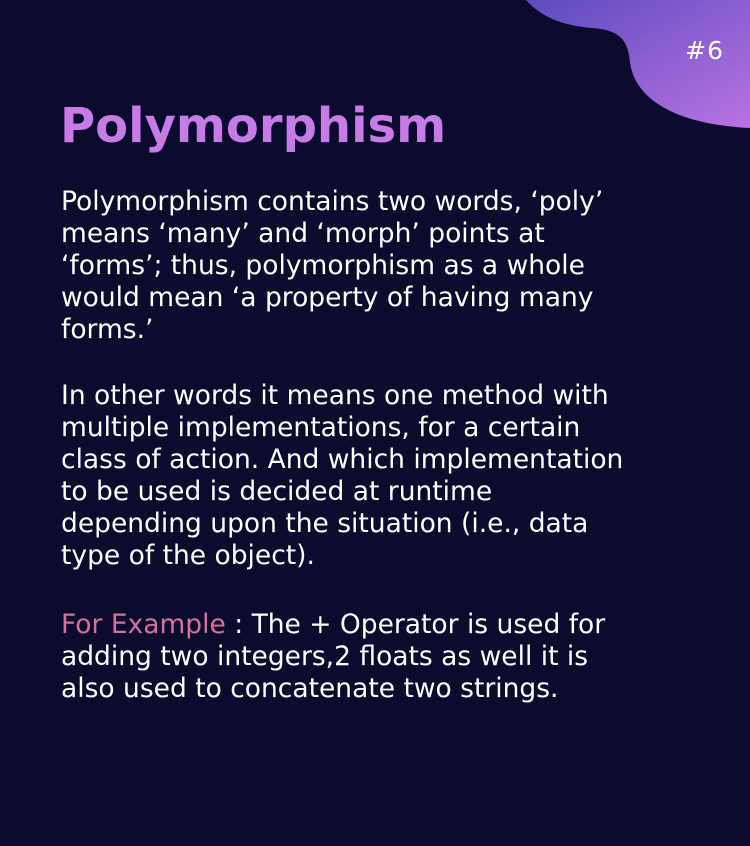  What do you see at coordinates (335, 395) in the screenshot?
I see `text-line: In other words it means one method with` at bounding box center [335, 395].